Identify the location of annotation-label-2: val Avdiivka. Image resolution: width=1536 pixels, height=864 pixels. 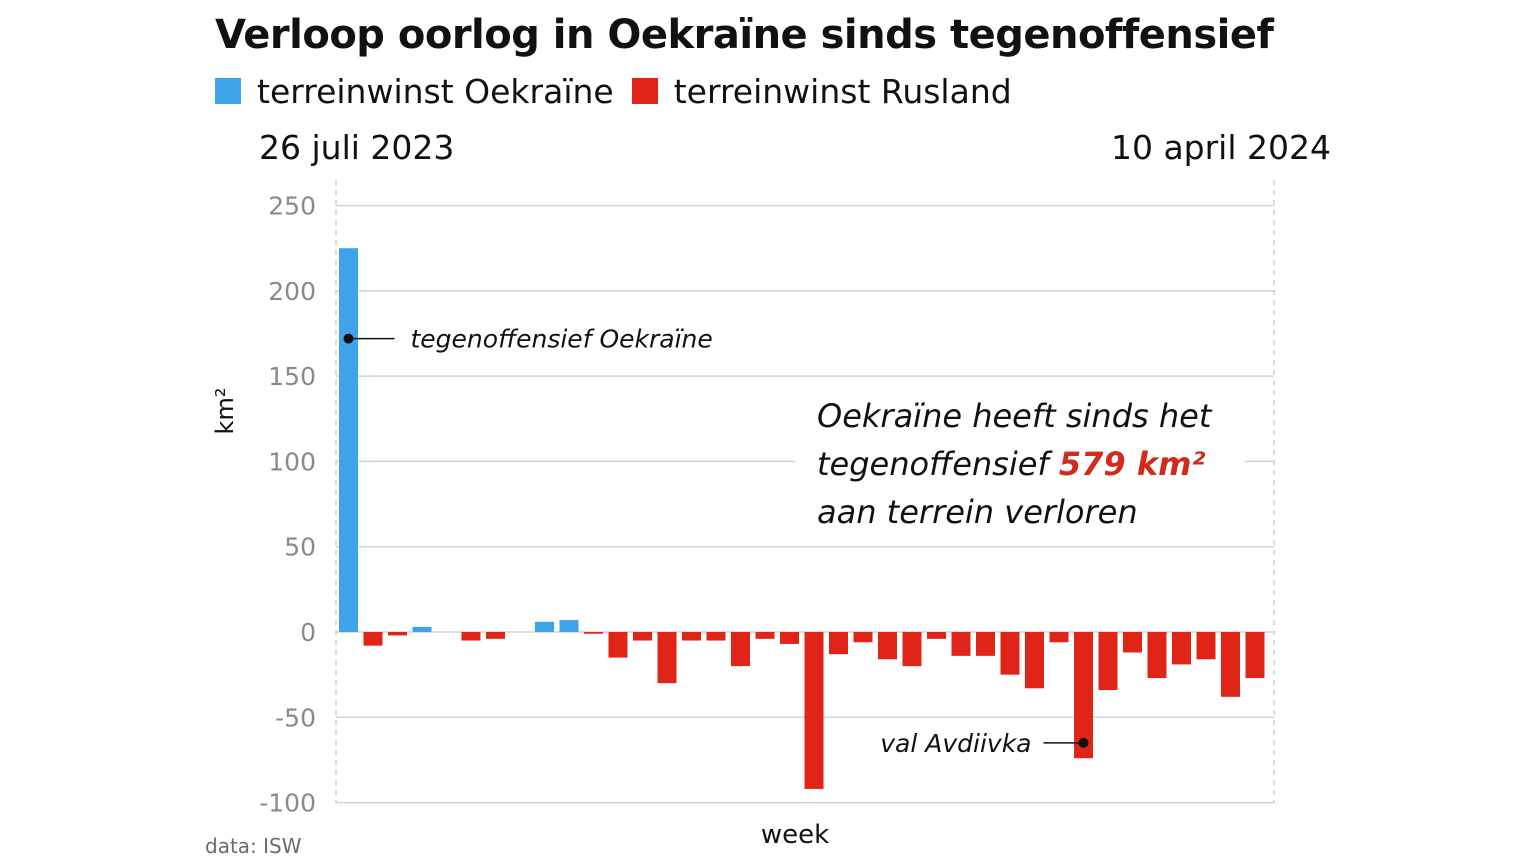
(955, 743).